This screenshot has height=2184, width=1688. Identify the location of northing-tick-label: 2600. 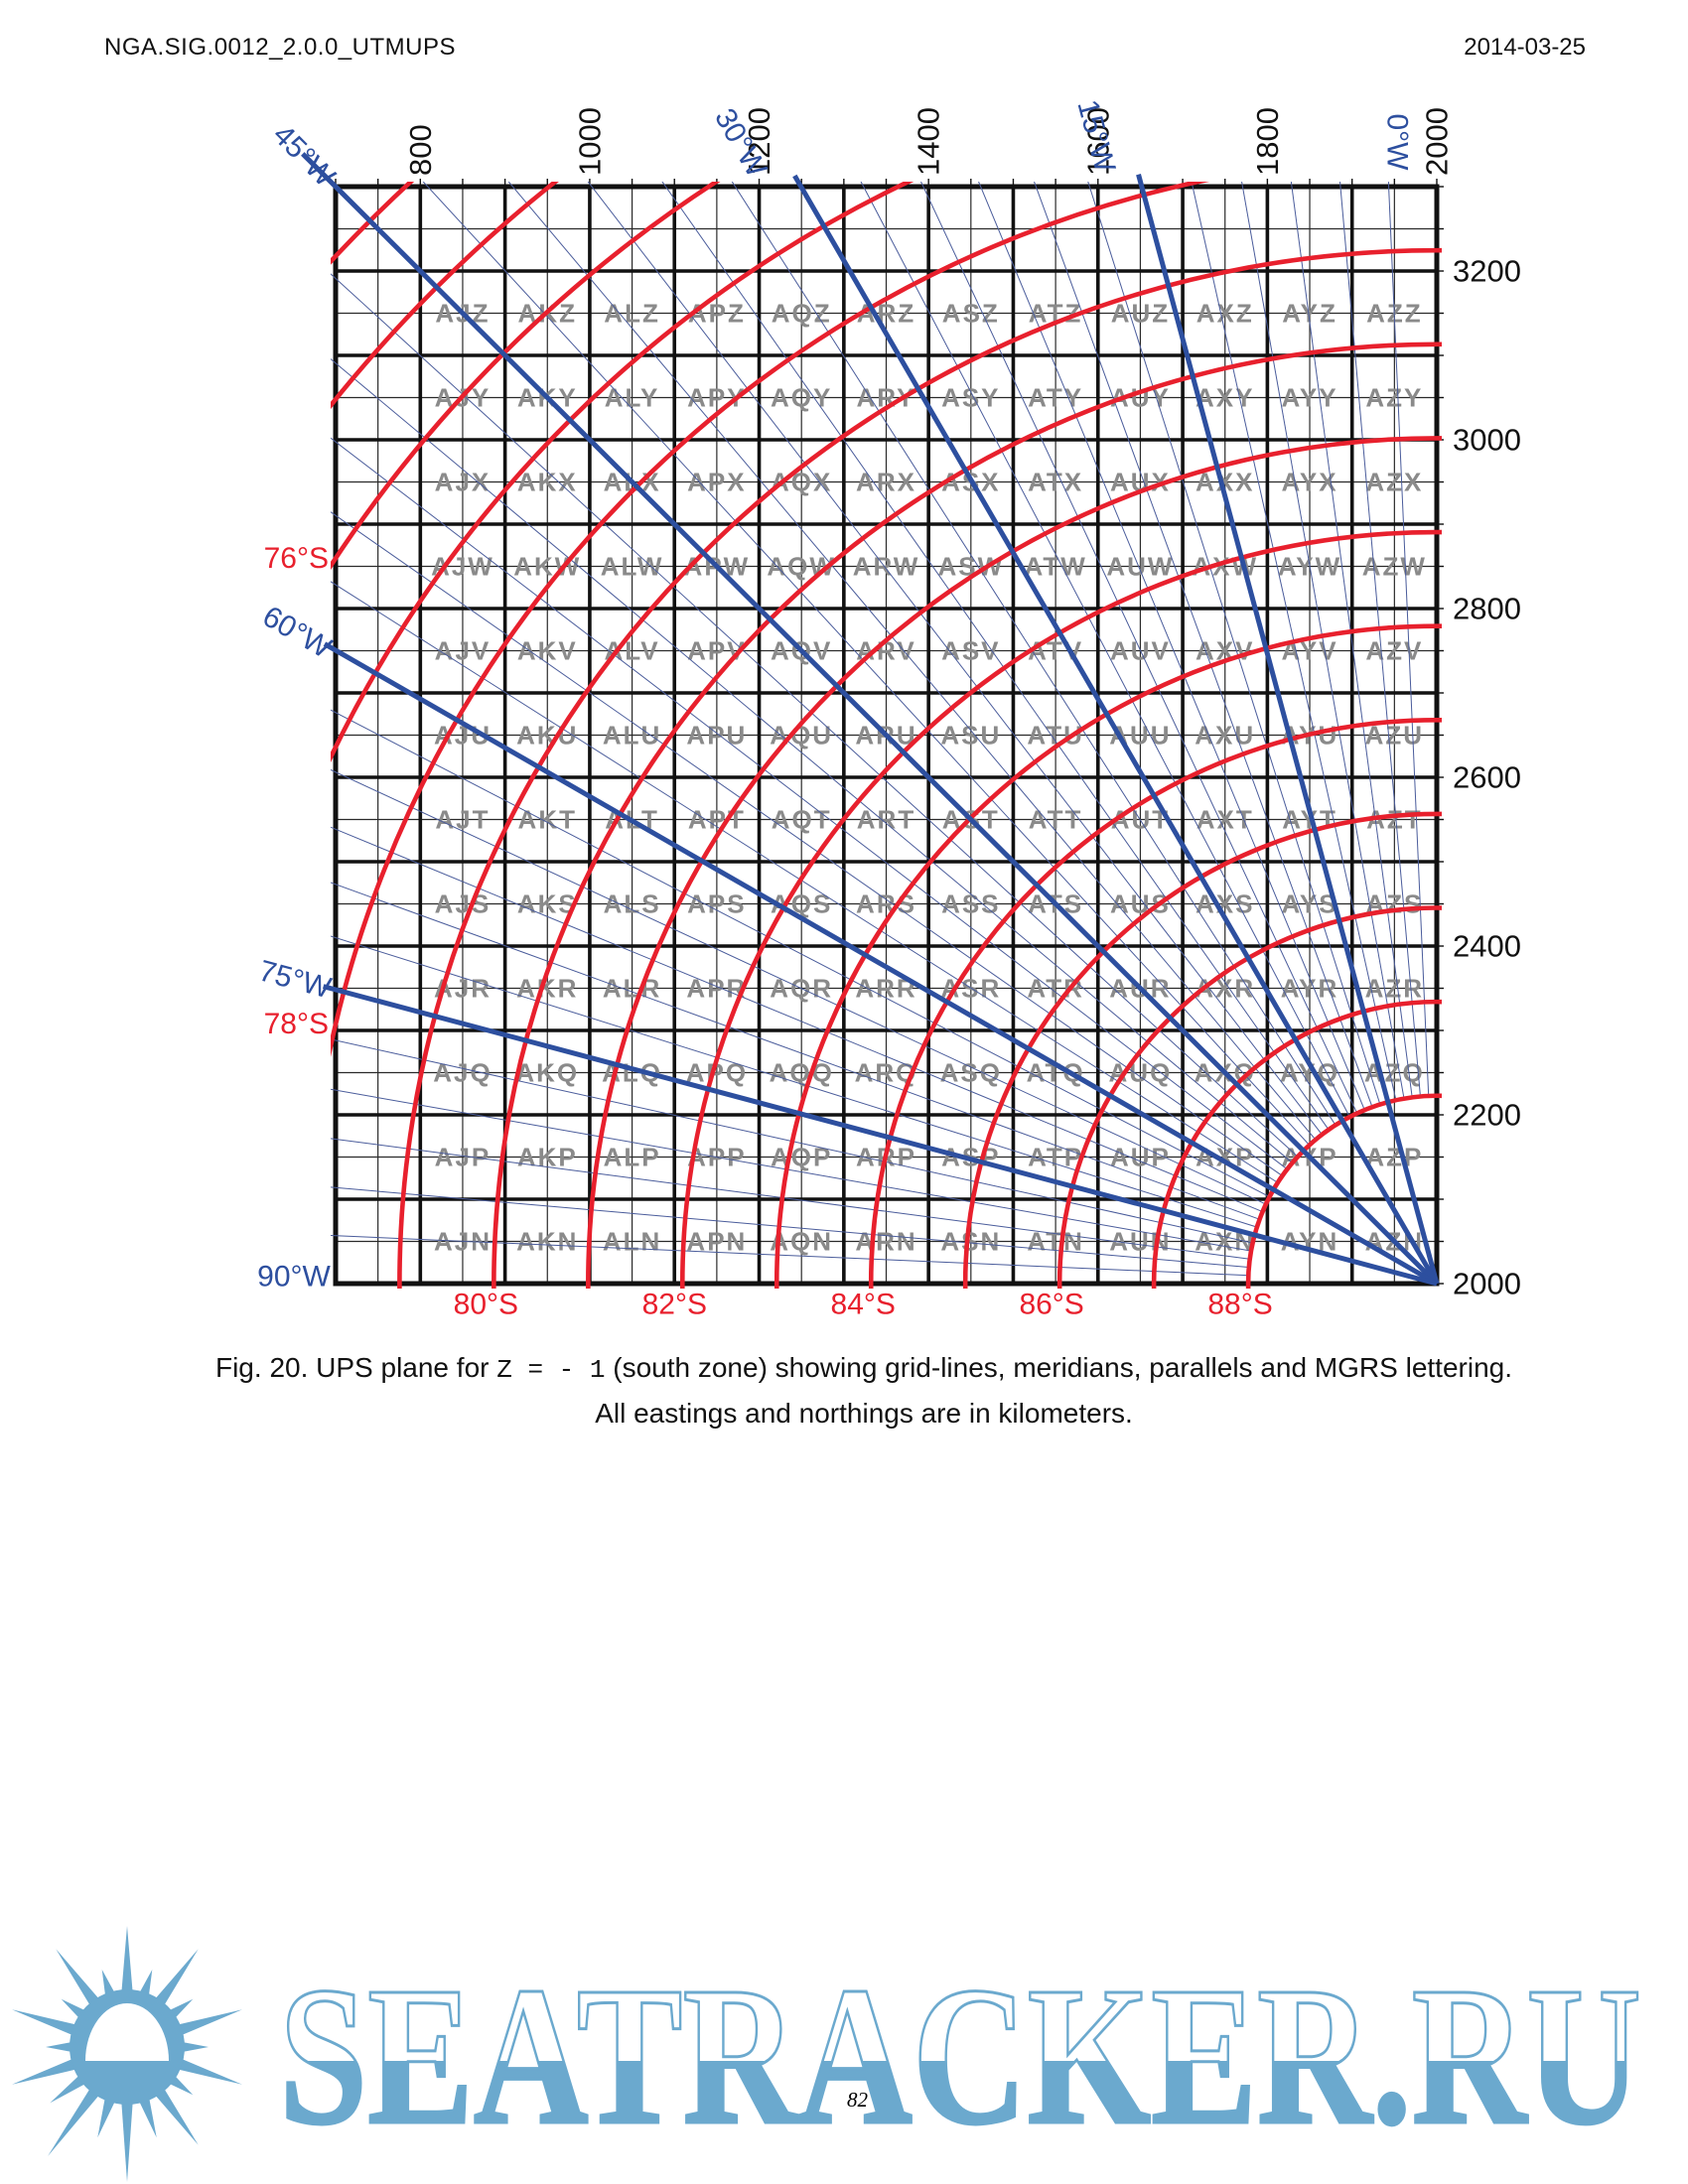
(1487, 777).